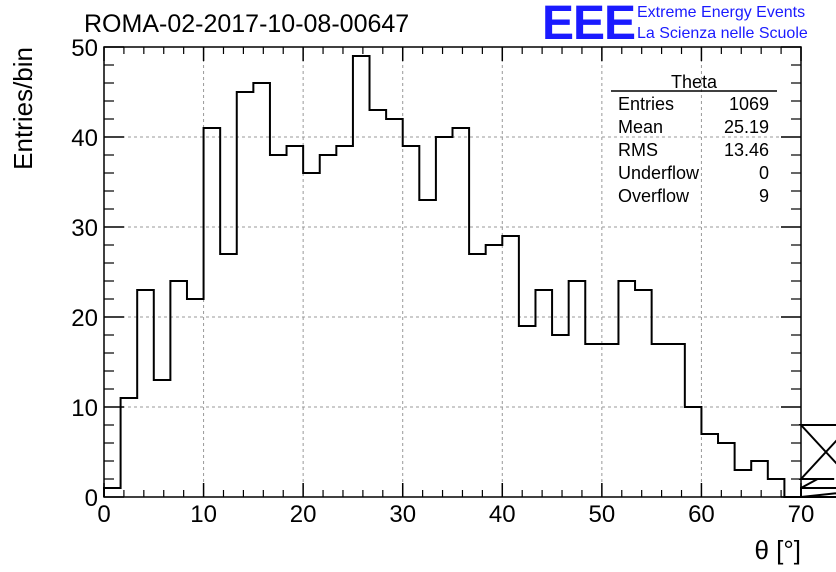 This screenshot has width=836, height=572. Describe the element at coordinates (746, 127) in the screenshot. I see `stats-value: 25.19` at that location.